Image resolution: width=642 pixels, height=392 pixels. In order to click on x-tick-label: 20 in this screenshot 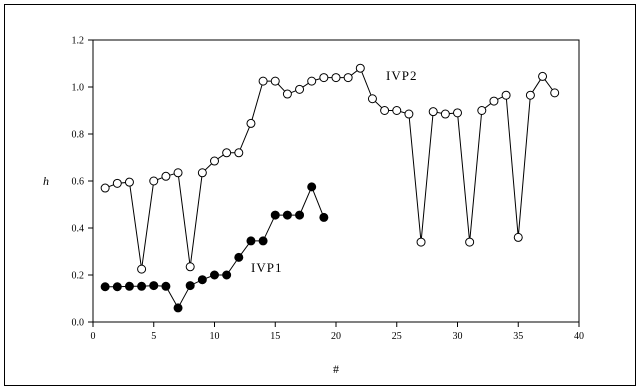, I will do `click(336, 336)`.